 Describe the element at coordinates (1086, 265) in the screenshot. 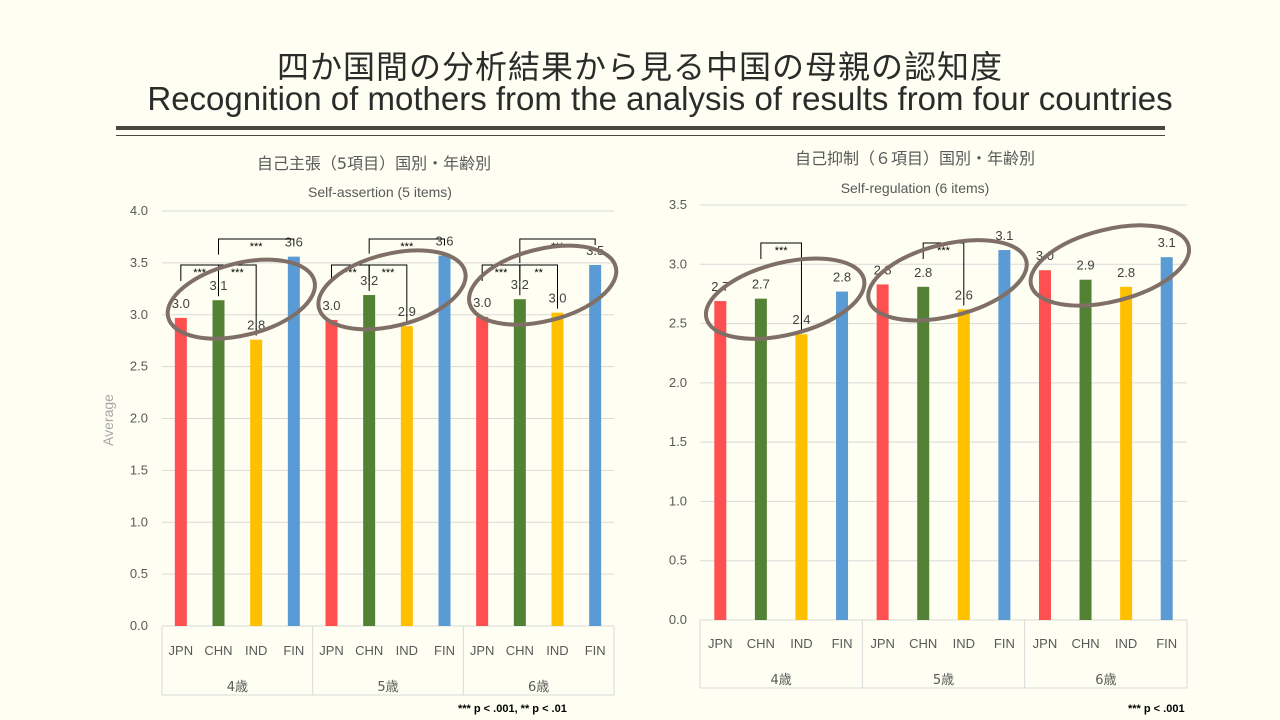

I see `data-label: 2.9` at that location.